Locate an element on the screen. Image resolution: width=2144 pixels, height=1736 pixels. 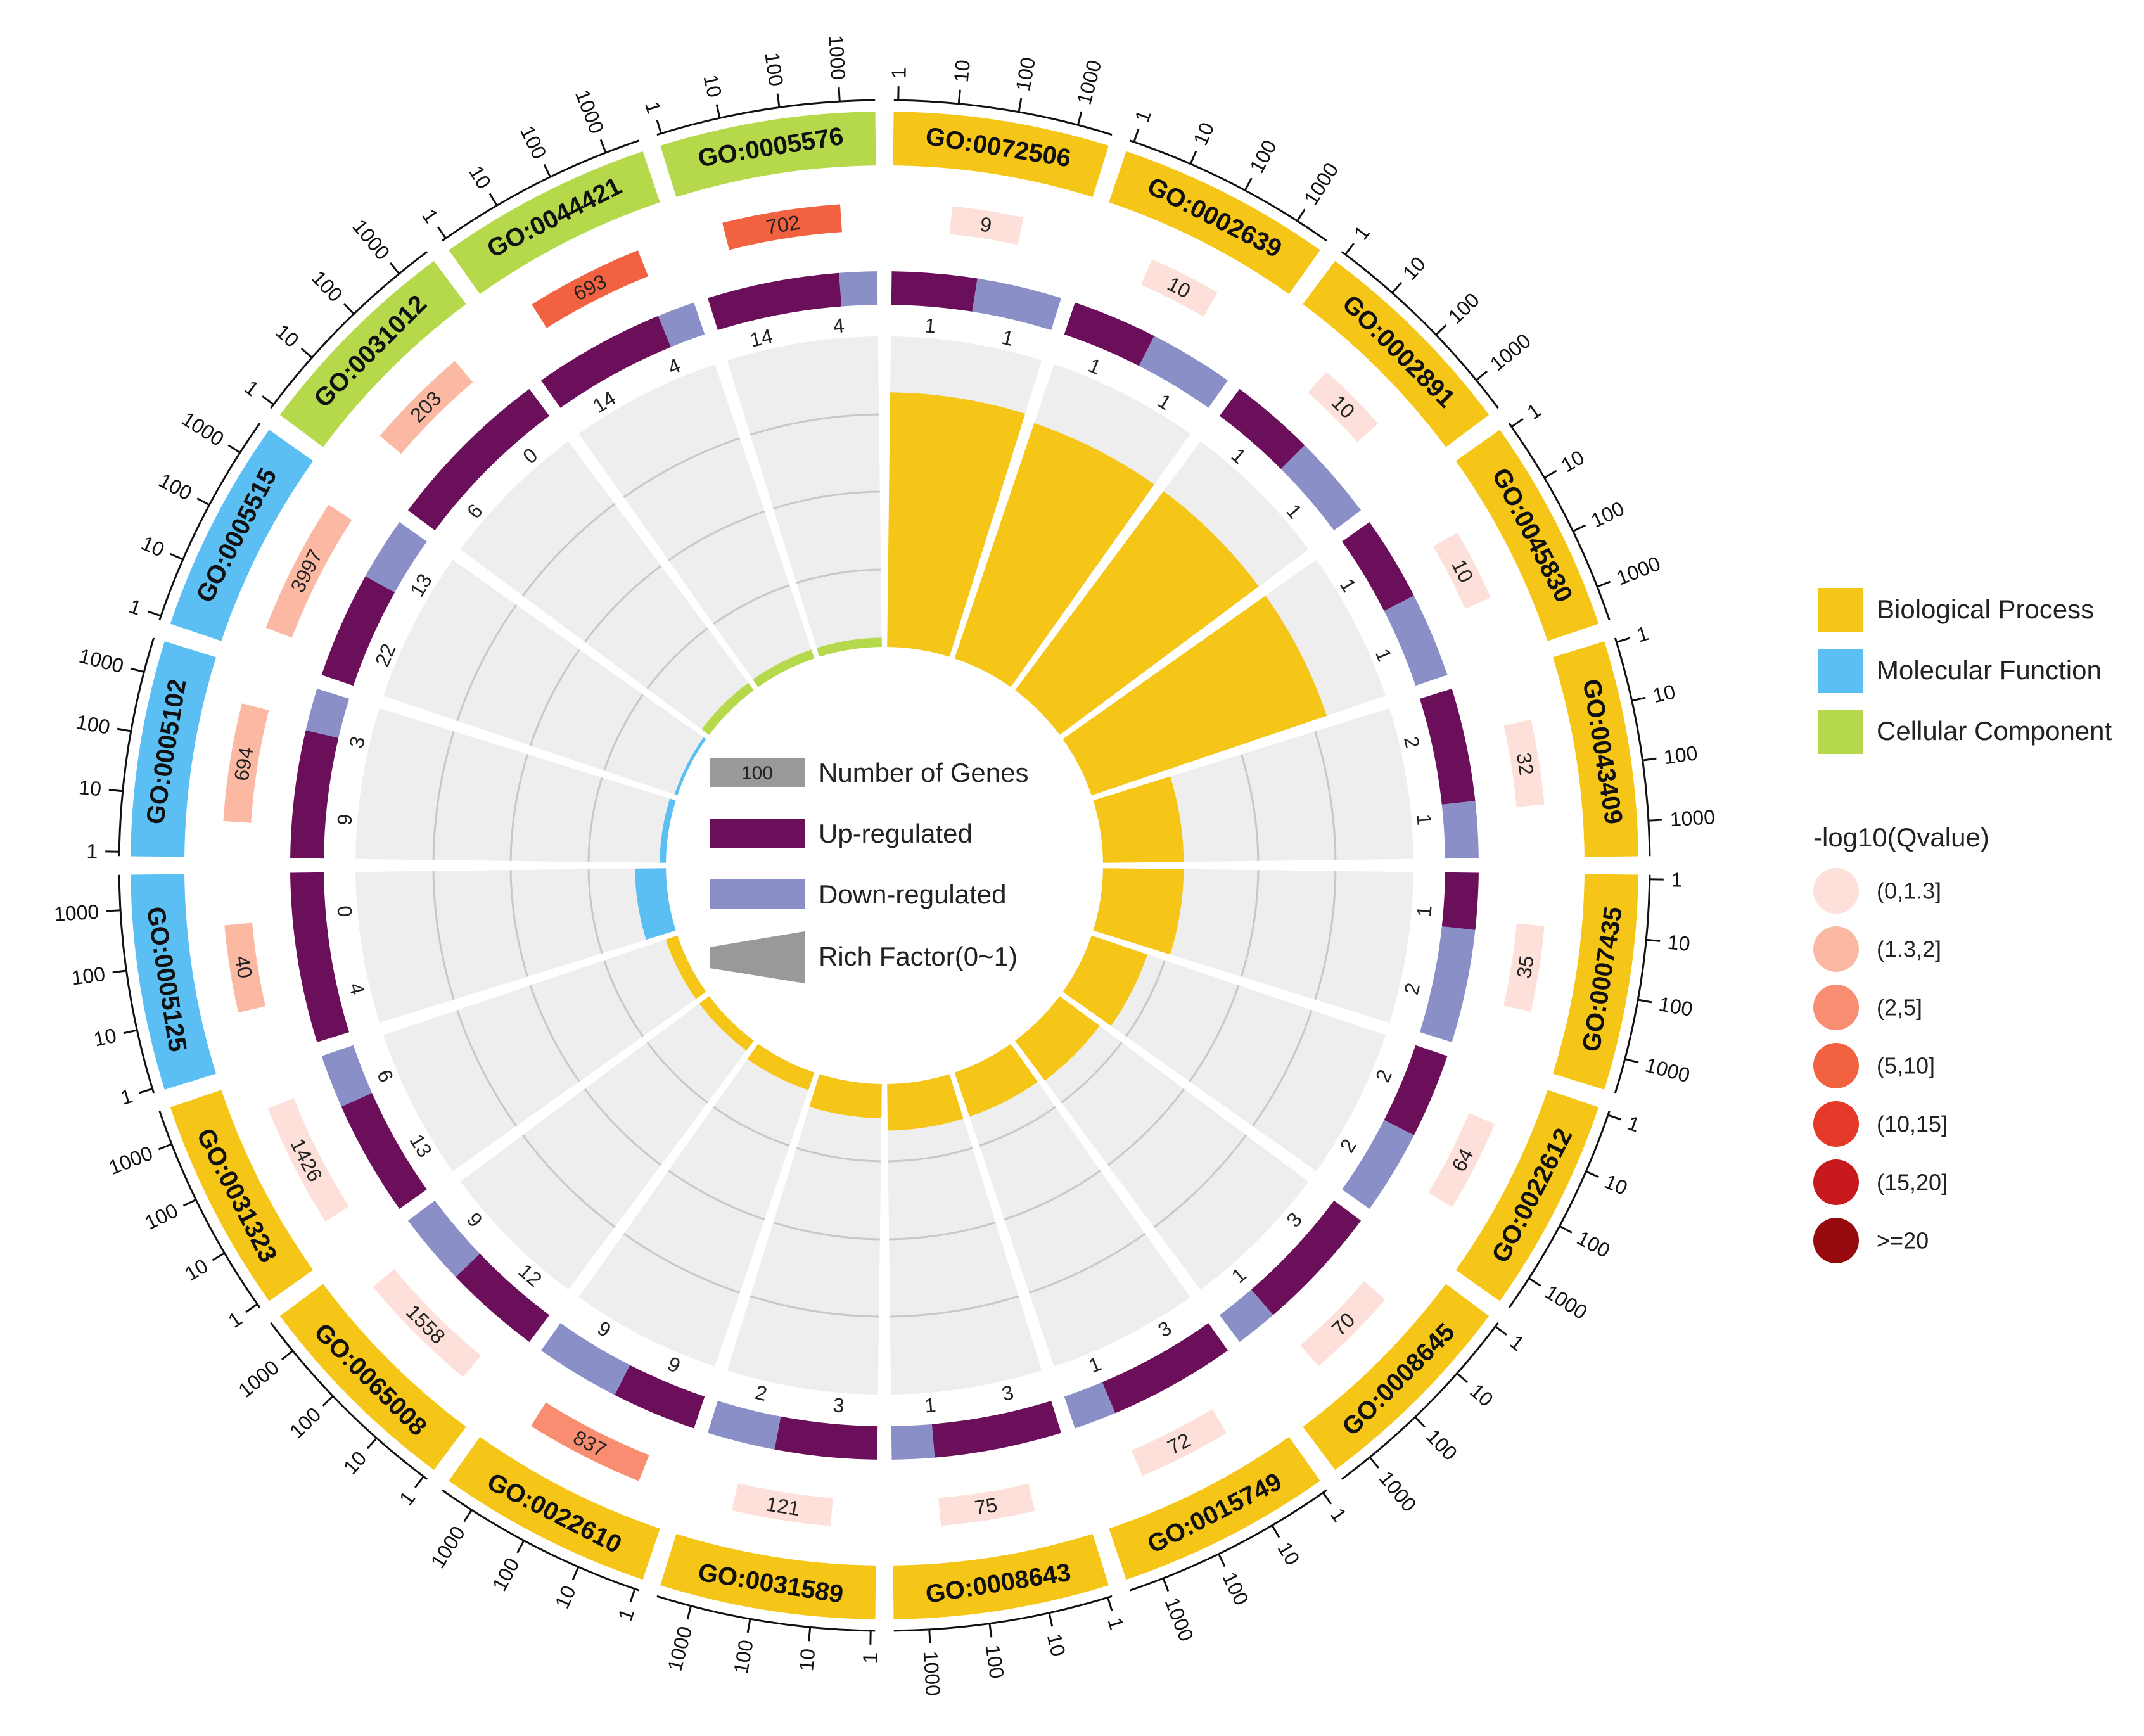
down-count-label: 2 is located at coordinates (761, 1393).